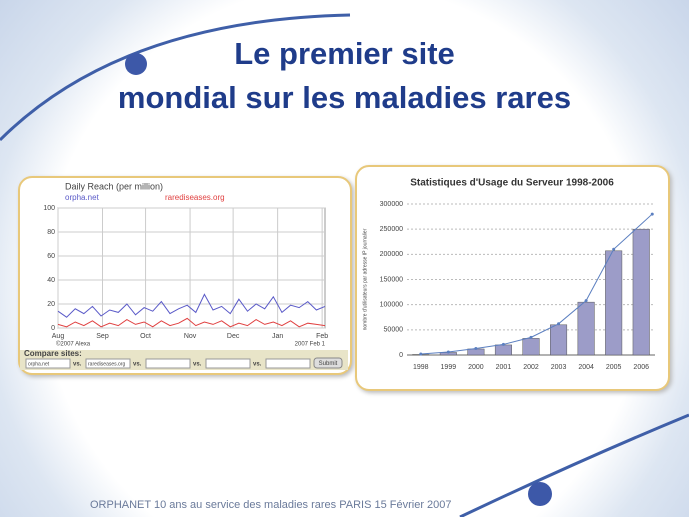 This screenshot has height=517, width=689. Describe the element at coordinates (559, 367) in the screenshot. I see `x-tick-label: 2003` at that location.